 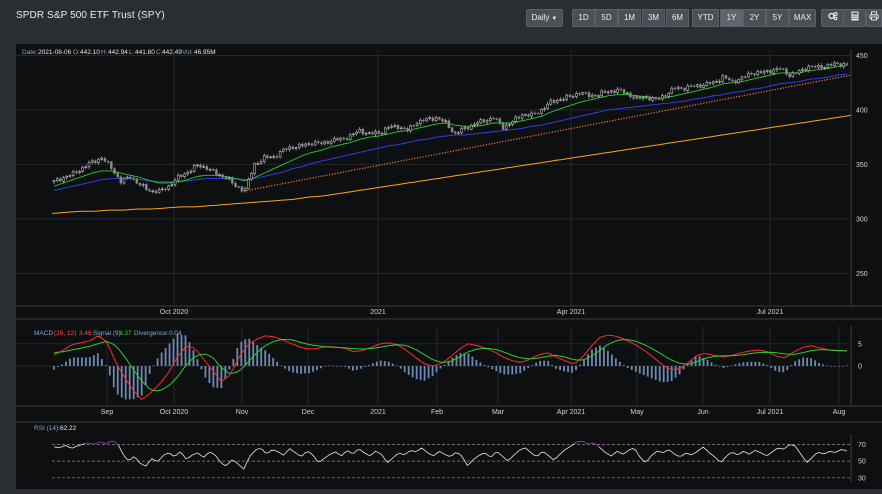 I want to click on macd-tick-label: 0, so click(x=860, y=367).